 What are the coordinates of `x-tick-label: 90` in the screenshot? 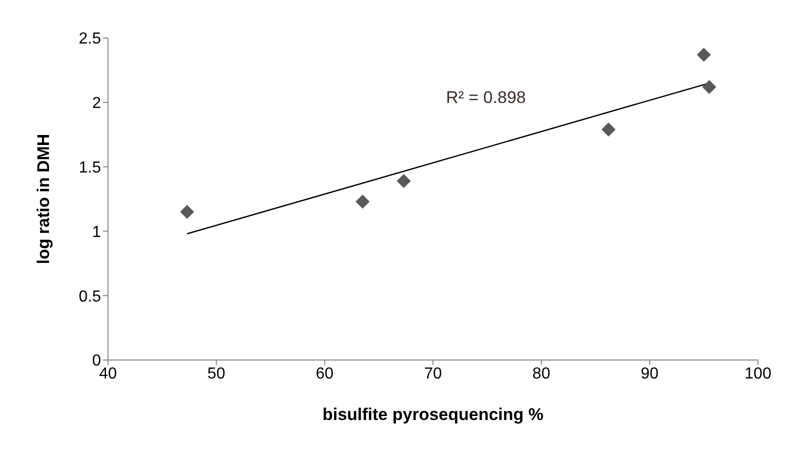 It's located at (649, 373).